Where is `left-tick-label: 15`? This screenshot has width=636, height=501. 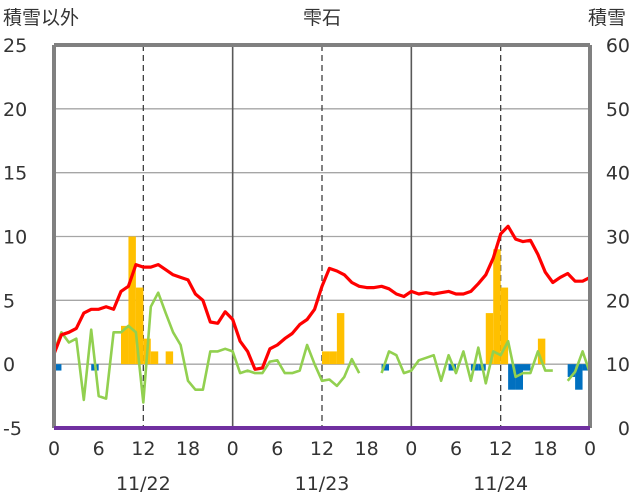
left-tick-label: 15 is located at coordinates (15, 174).